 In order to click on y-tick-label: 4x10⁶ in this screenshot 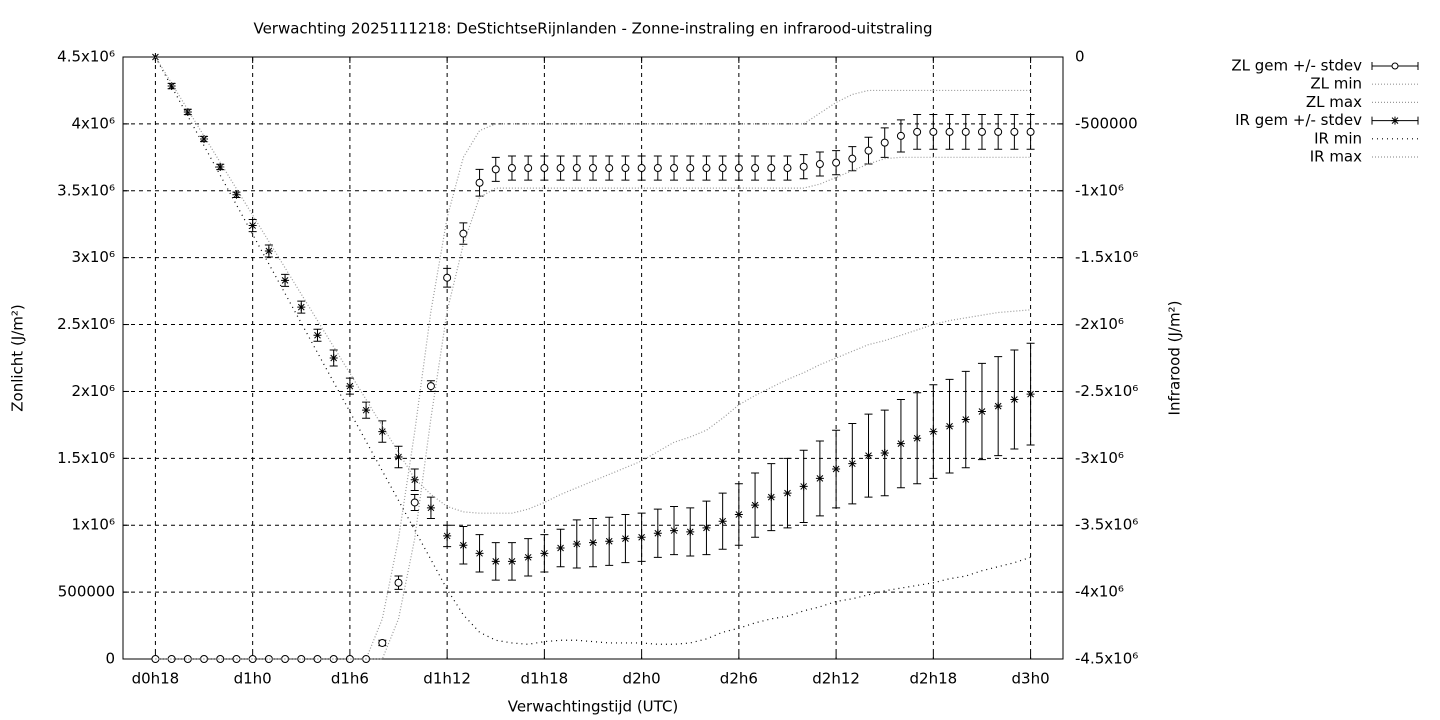, I will do `click(93, 123)`.